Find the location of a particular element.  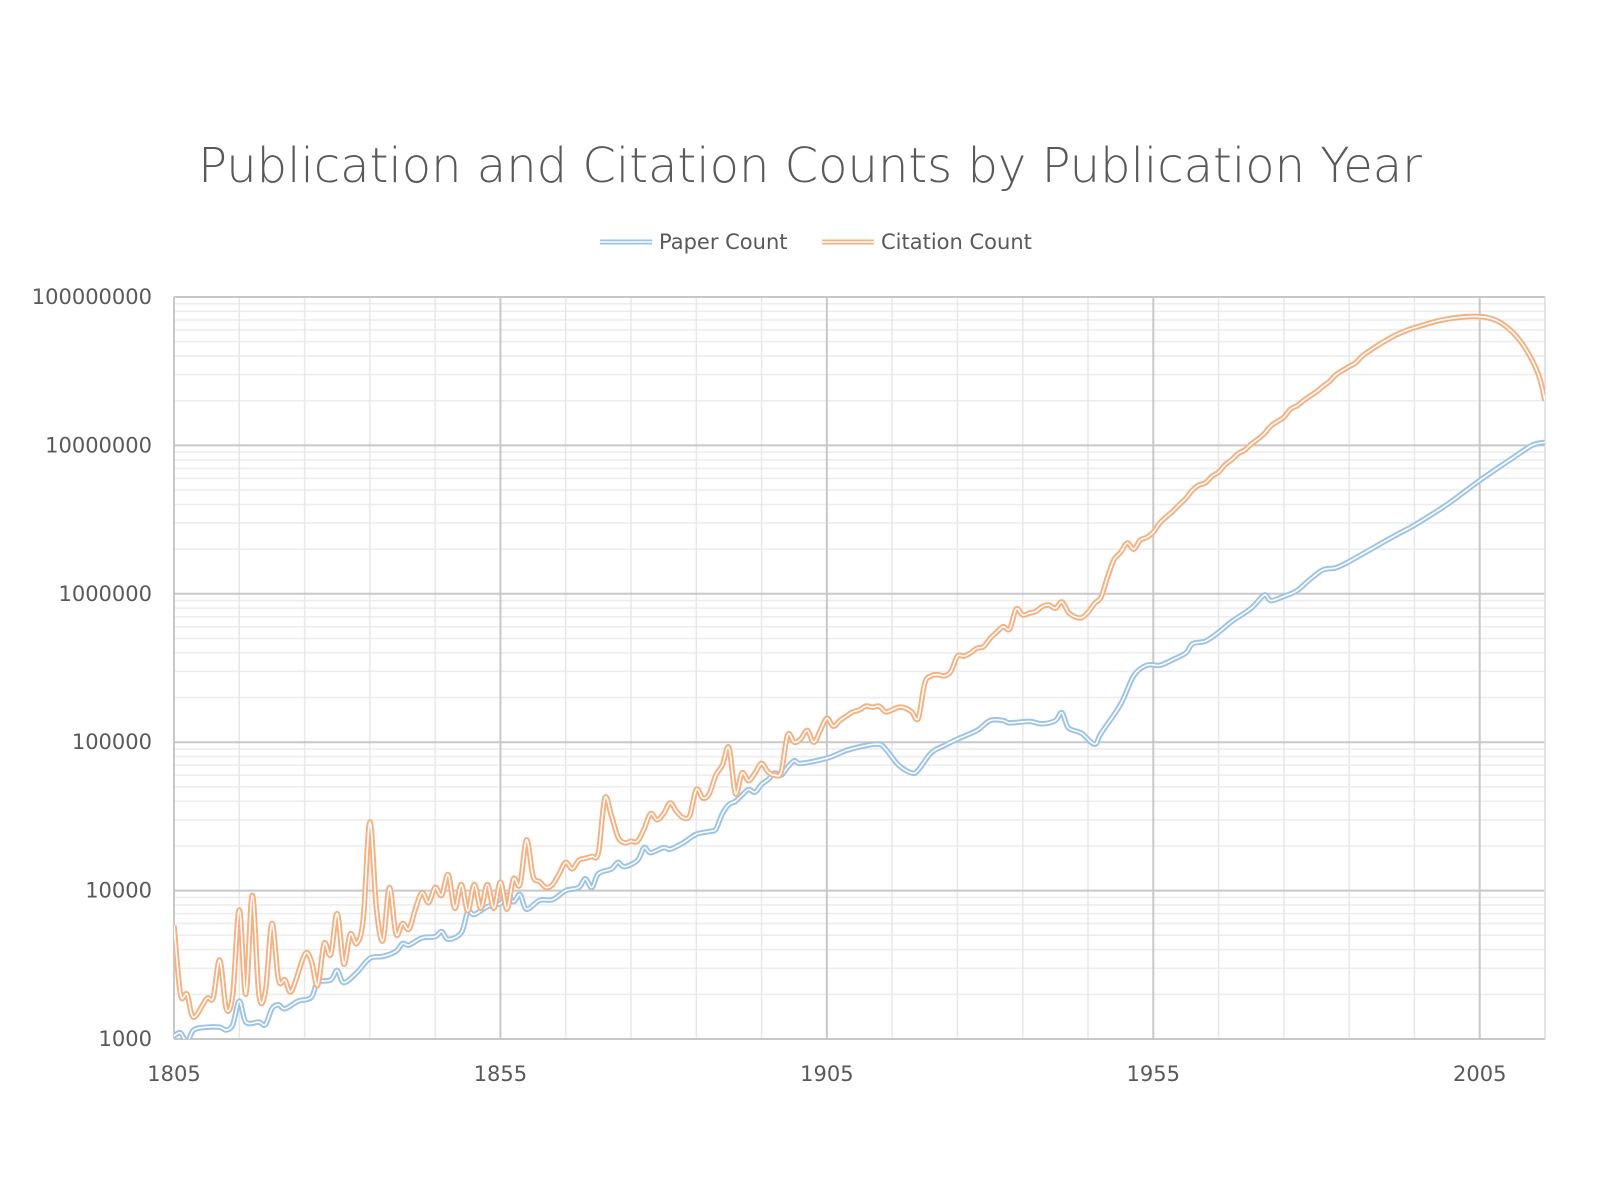

x-tick-label: 1855 is located at coordinates (500, 1074).